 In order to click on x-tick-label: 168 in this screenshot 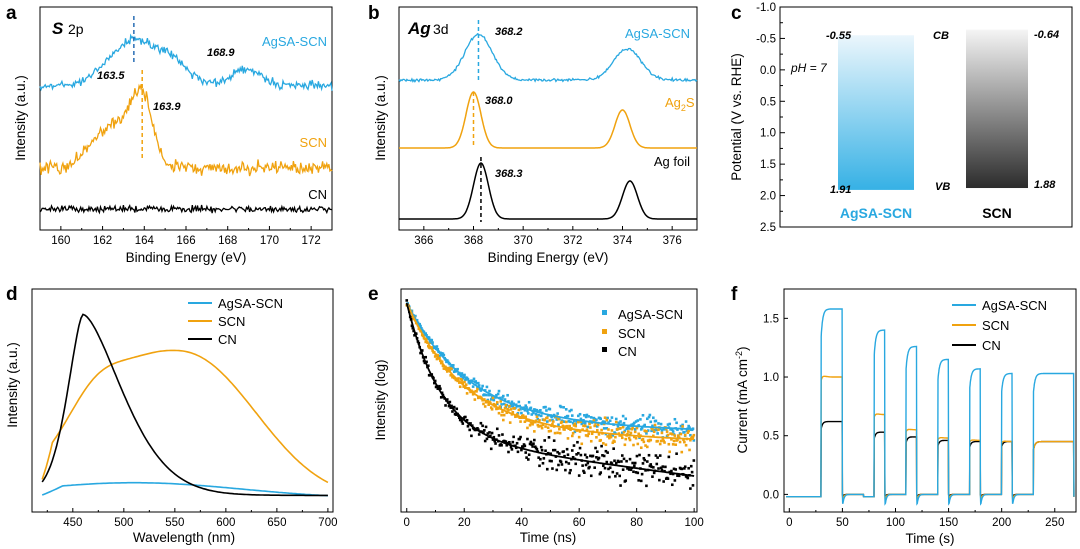, I will do `click(227, 241)`.